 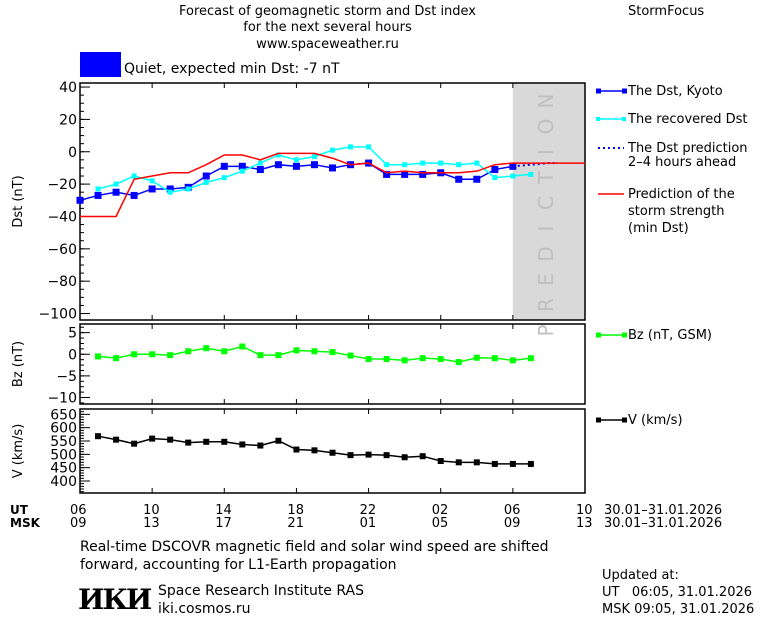 I want to click on y-tick-label: −20, so click(x=62, y=185).